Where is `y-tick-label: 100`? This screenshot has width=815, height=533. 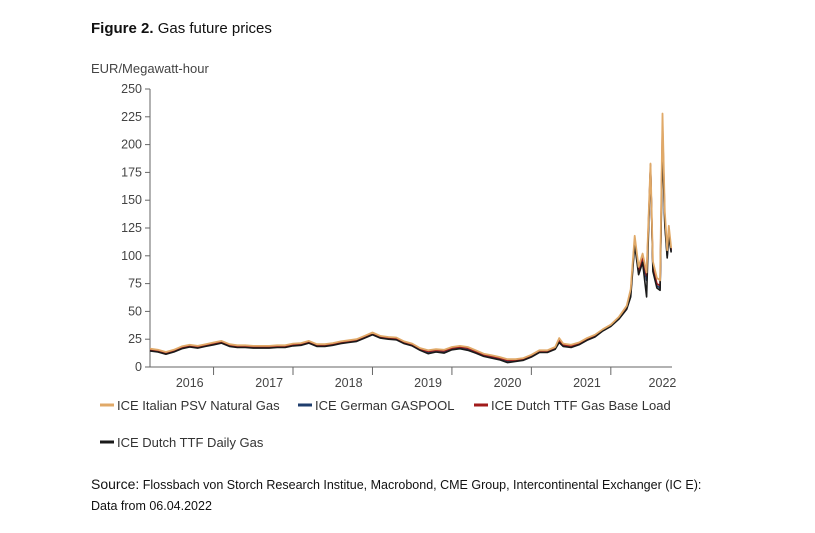 y-tick-label: 100 is located at coordinates (131, 256).